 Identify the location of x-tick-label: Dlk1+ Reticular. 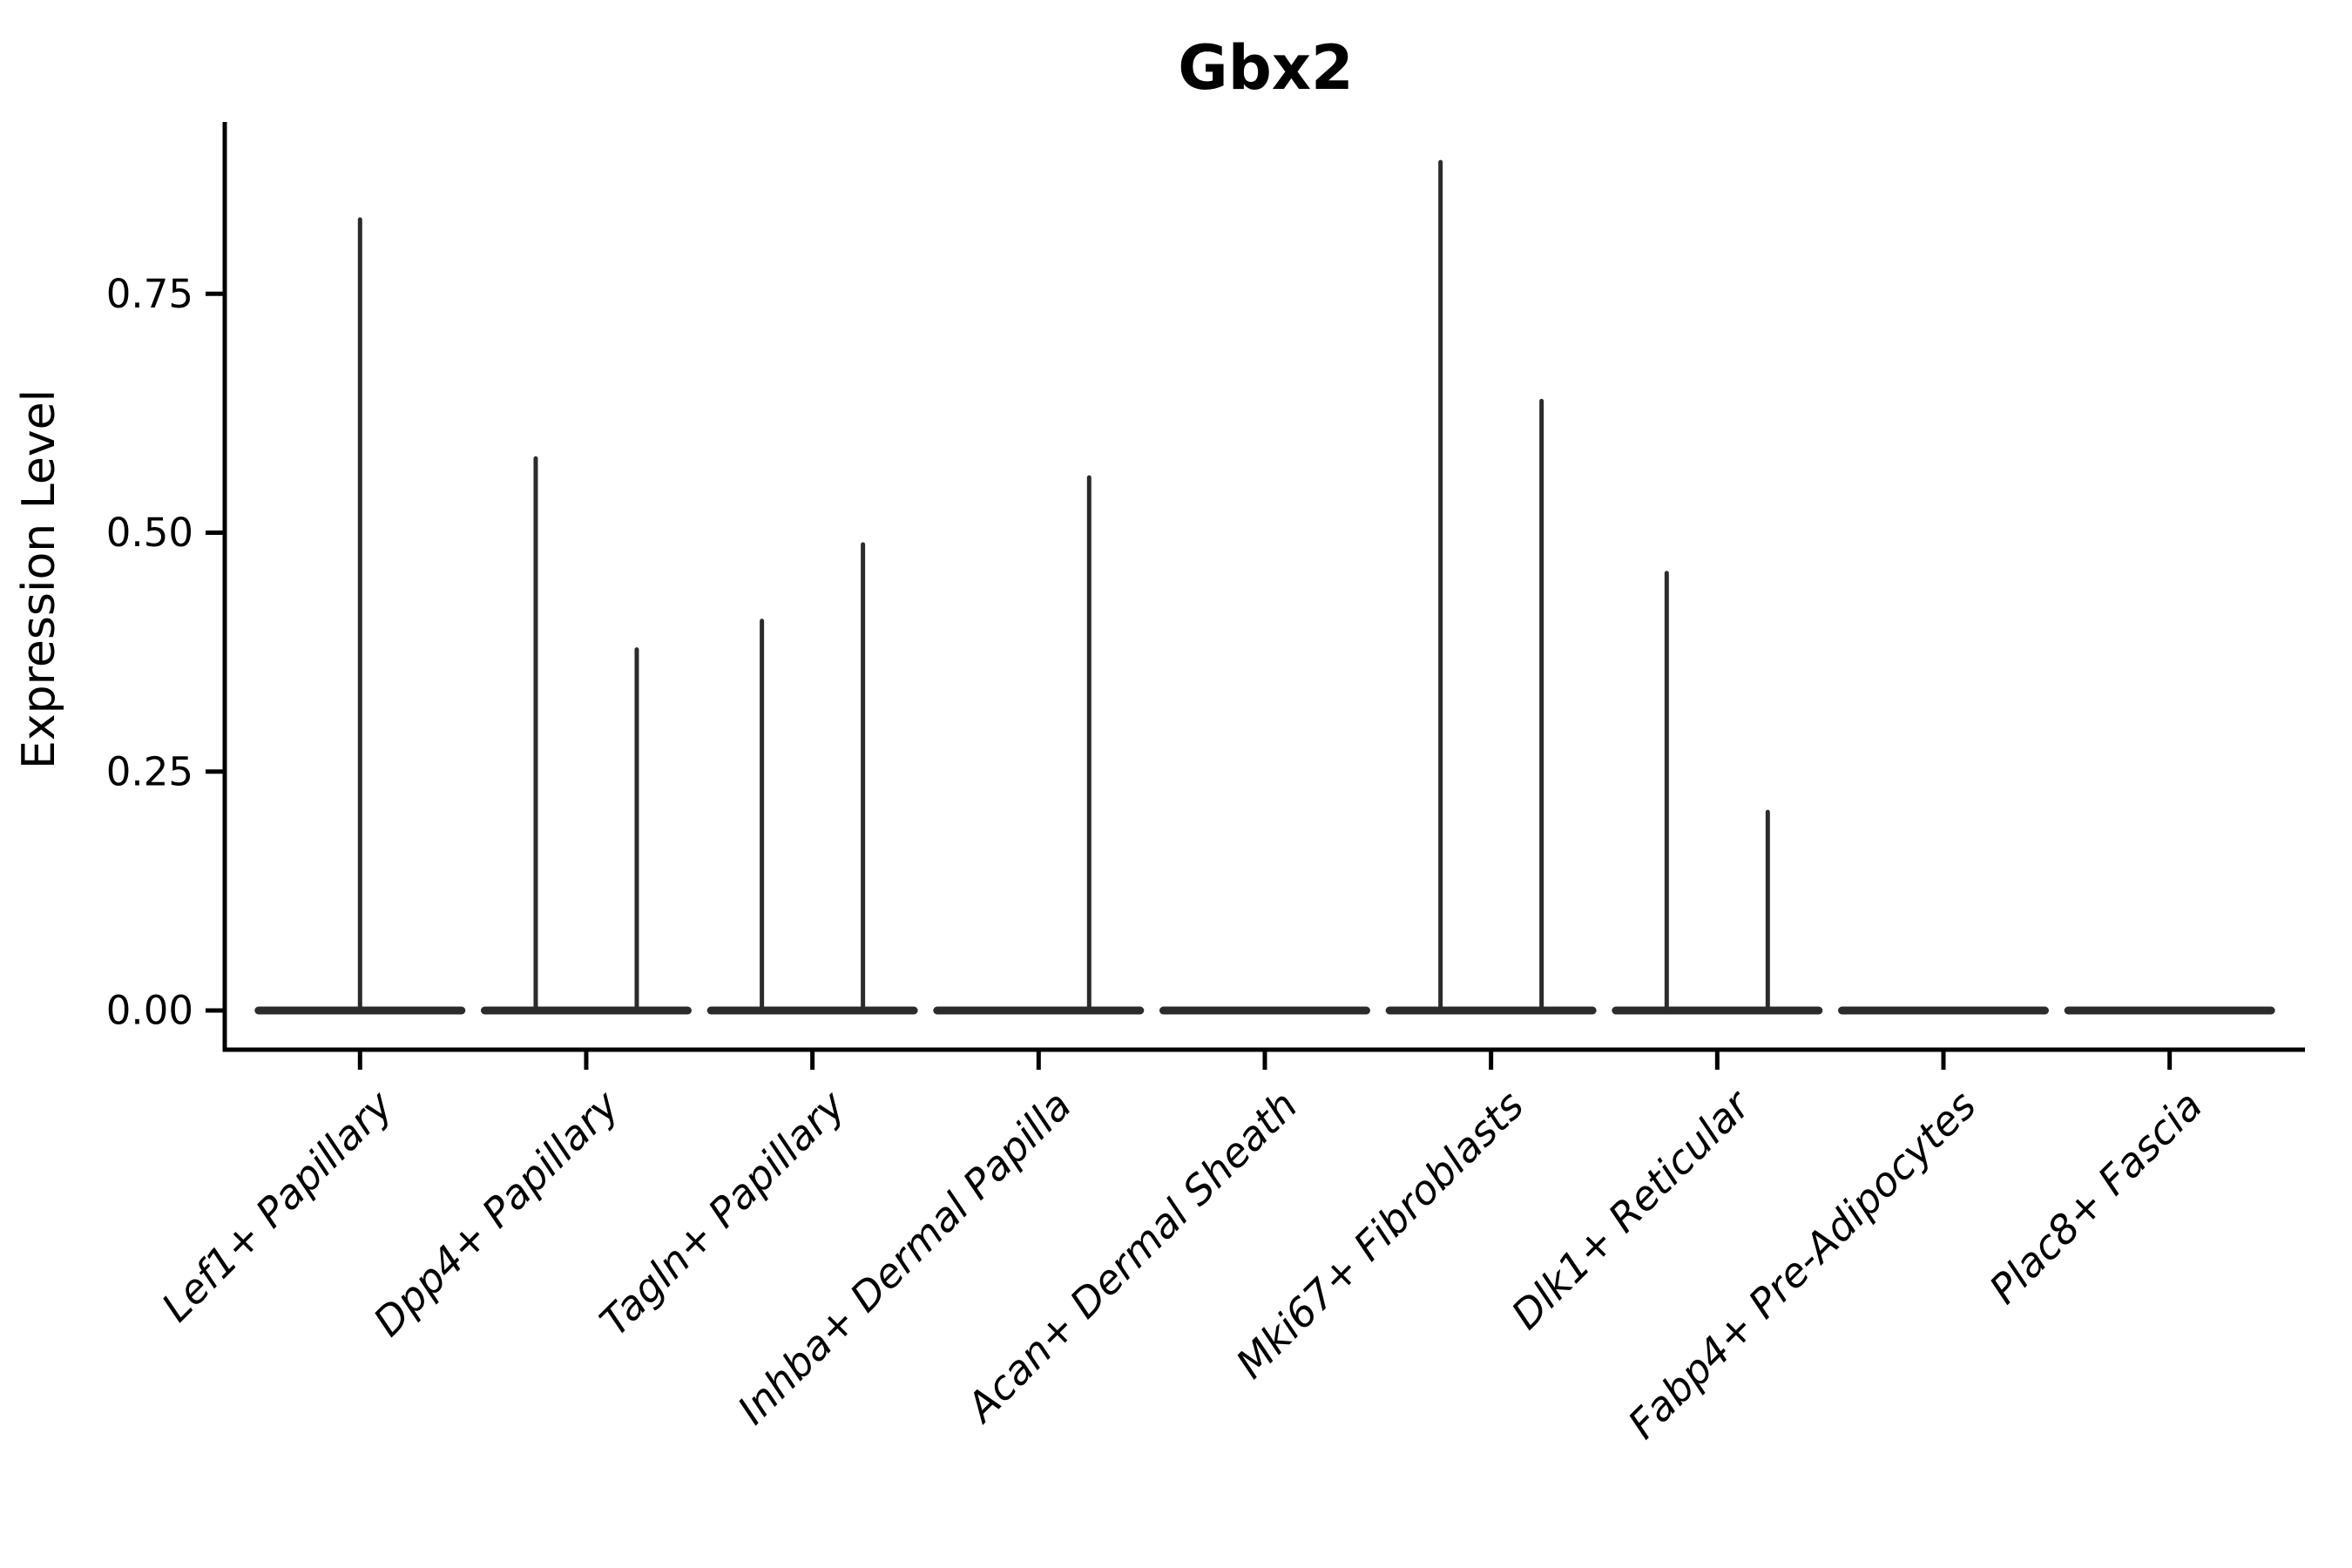
(1631, 1208).